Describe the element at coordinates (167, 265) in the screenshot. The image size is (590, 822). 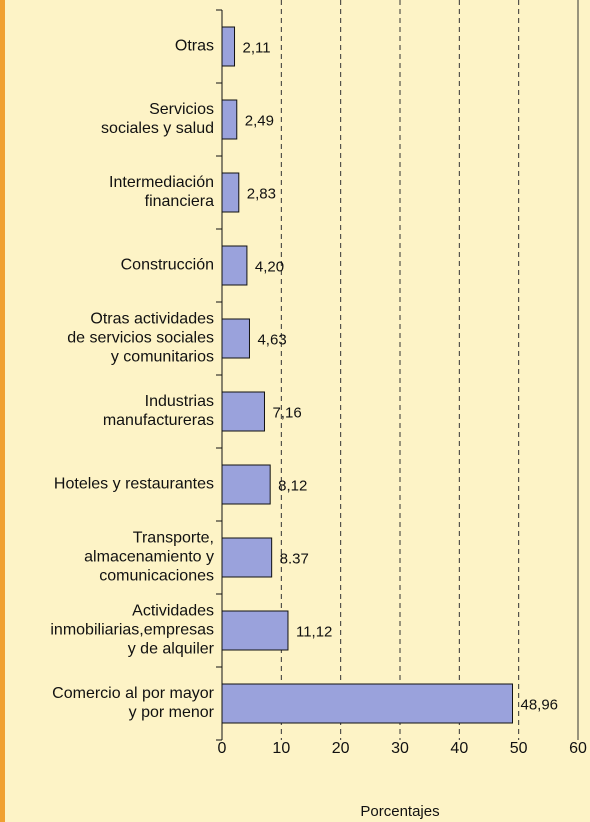
I see `y-tick-label: Construcción` at that location.